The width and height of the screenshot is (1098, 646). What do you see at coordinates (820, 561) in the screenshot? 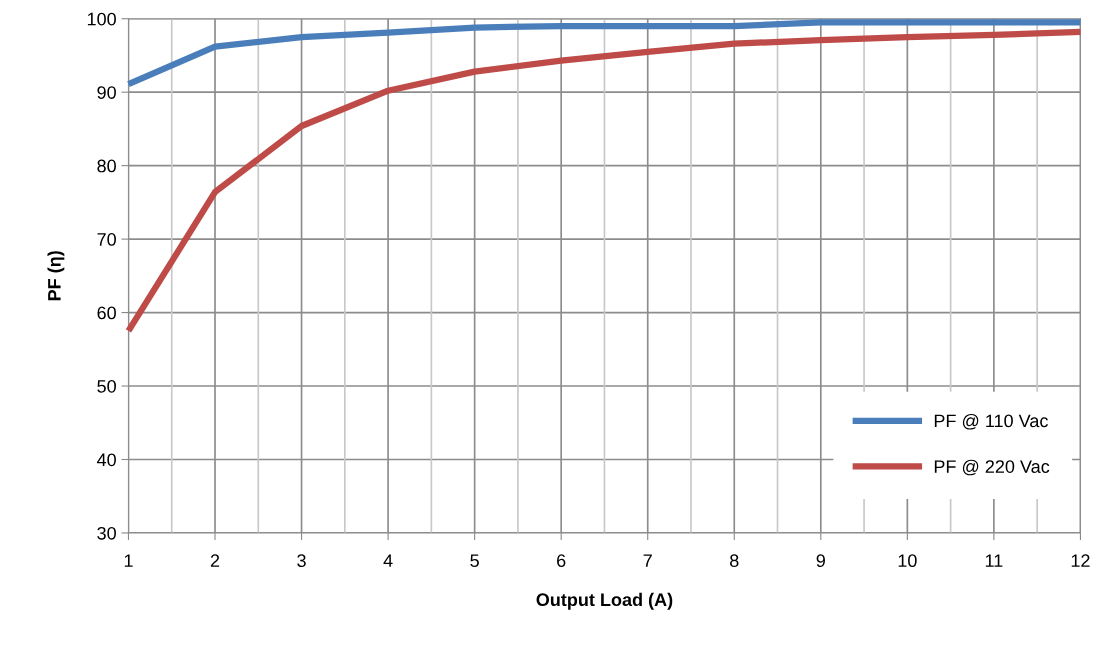
I see `x-tick-label: 9` at bounding box center [820, 561].